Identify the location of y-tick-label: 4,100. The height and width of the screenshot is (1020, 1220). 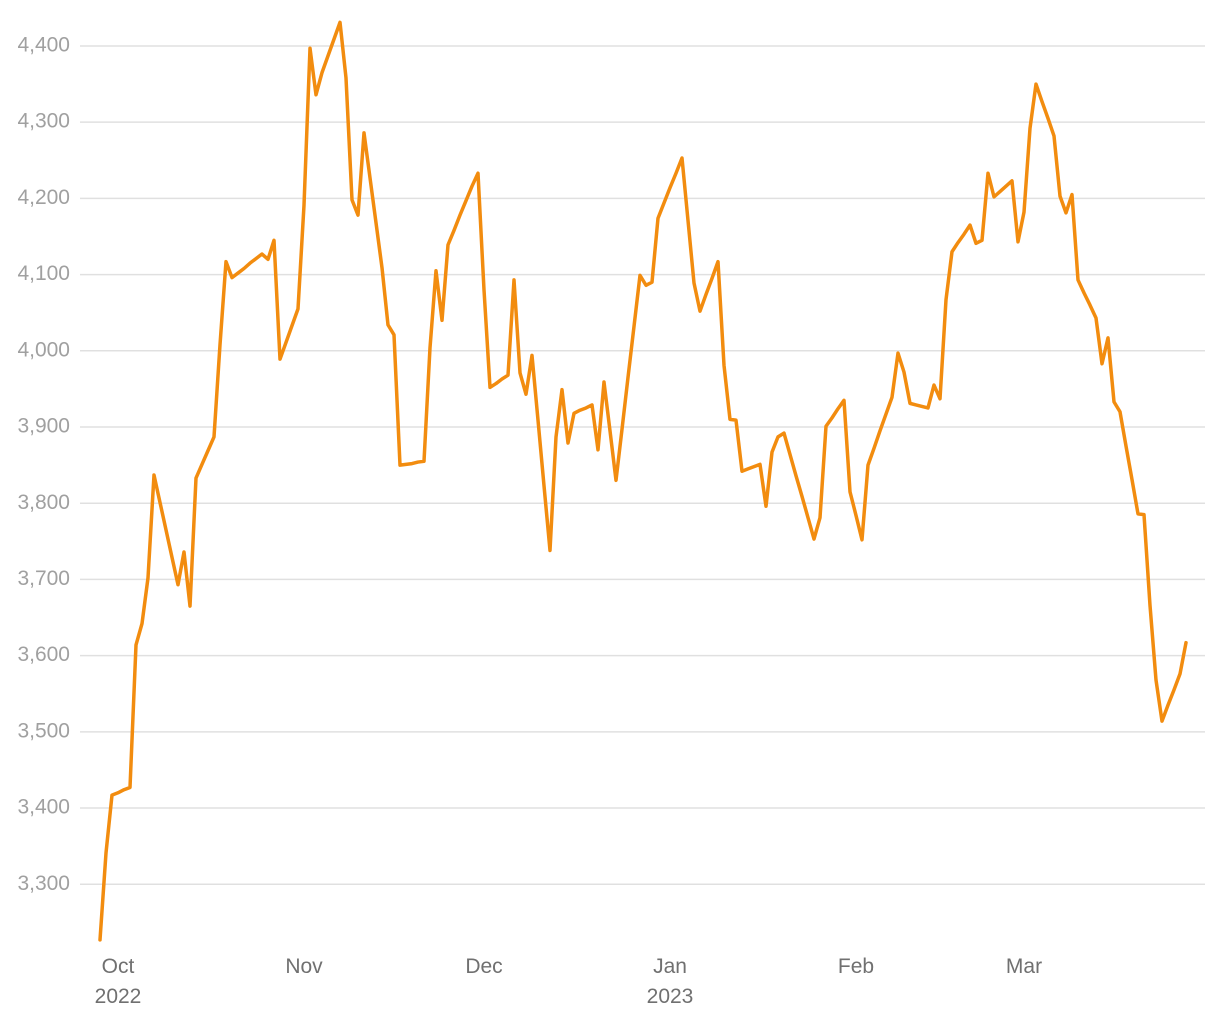
(43, 273).